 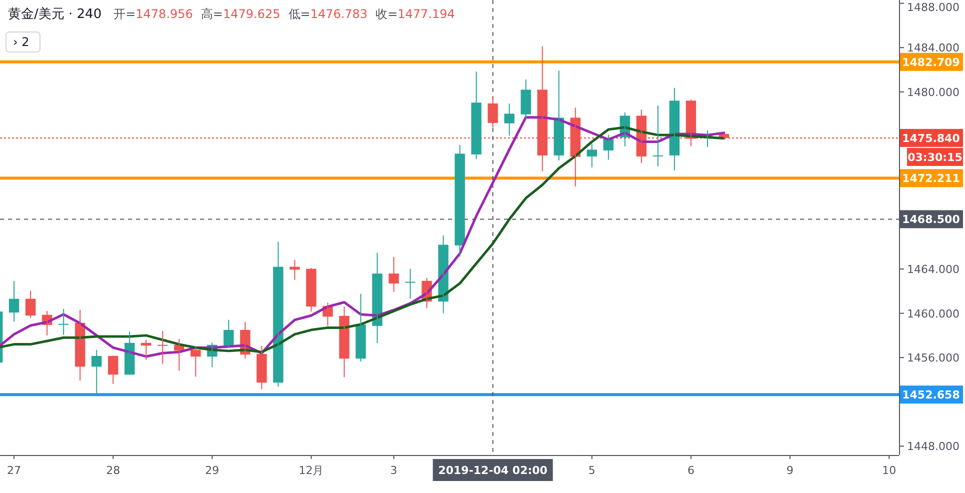 I want to click on ref-line-label: 1482.709, so click(x=931, y=62).